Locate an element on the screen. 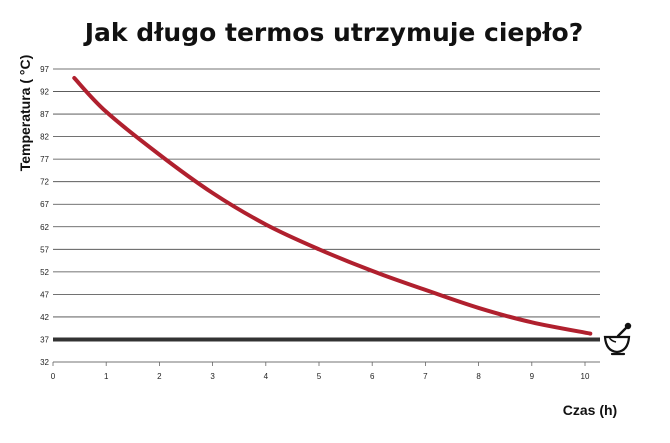 The image size is (670, 443). y-tick-label: 42 is located at coordinates (44, 317).